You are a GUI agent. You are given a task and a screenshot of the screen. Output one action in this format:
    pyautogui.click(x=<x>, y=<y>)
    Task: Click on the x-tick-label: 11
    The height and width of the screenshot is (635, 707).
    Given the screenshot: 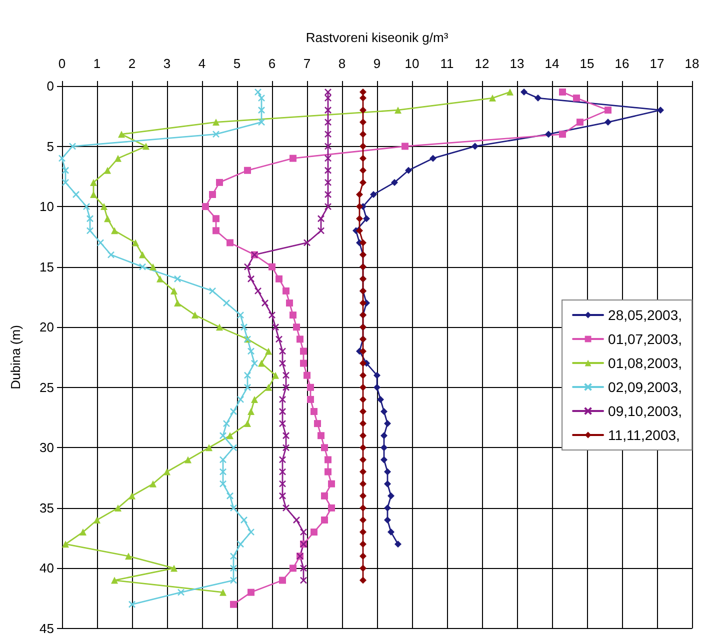 What is the action you would take?
    pyautogui.click(x=447, y=63)
    